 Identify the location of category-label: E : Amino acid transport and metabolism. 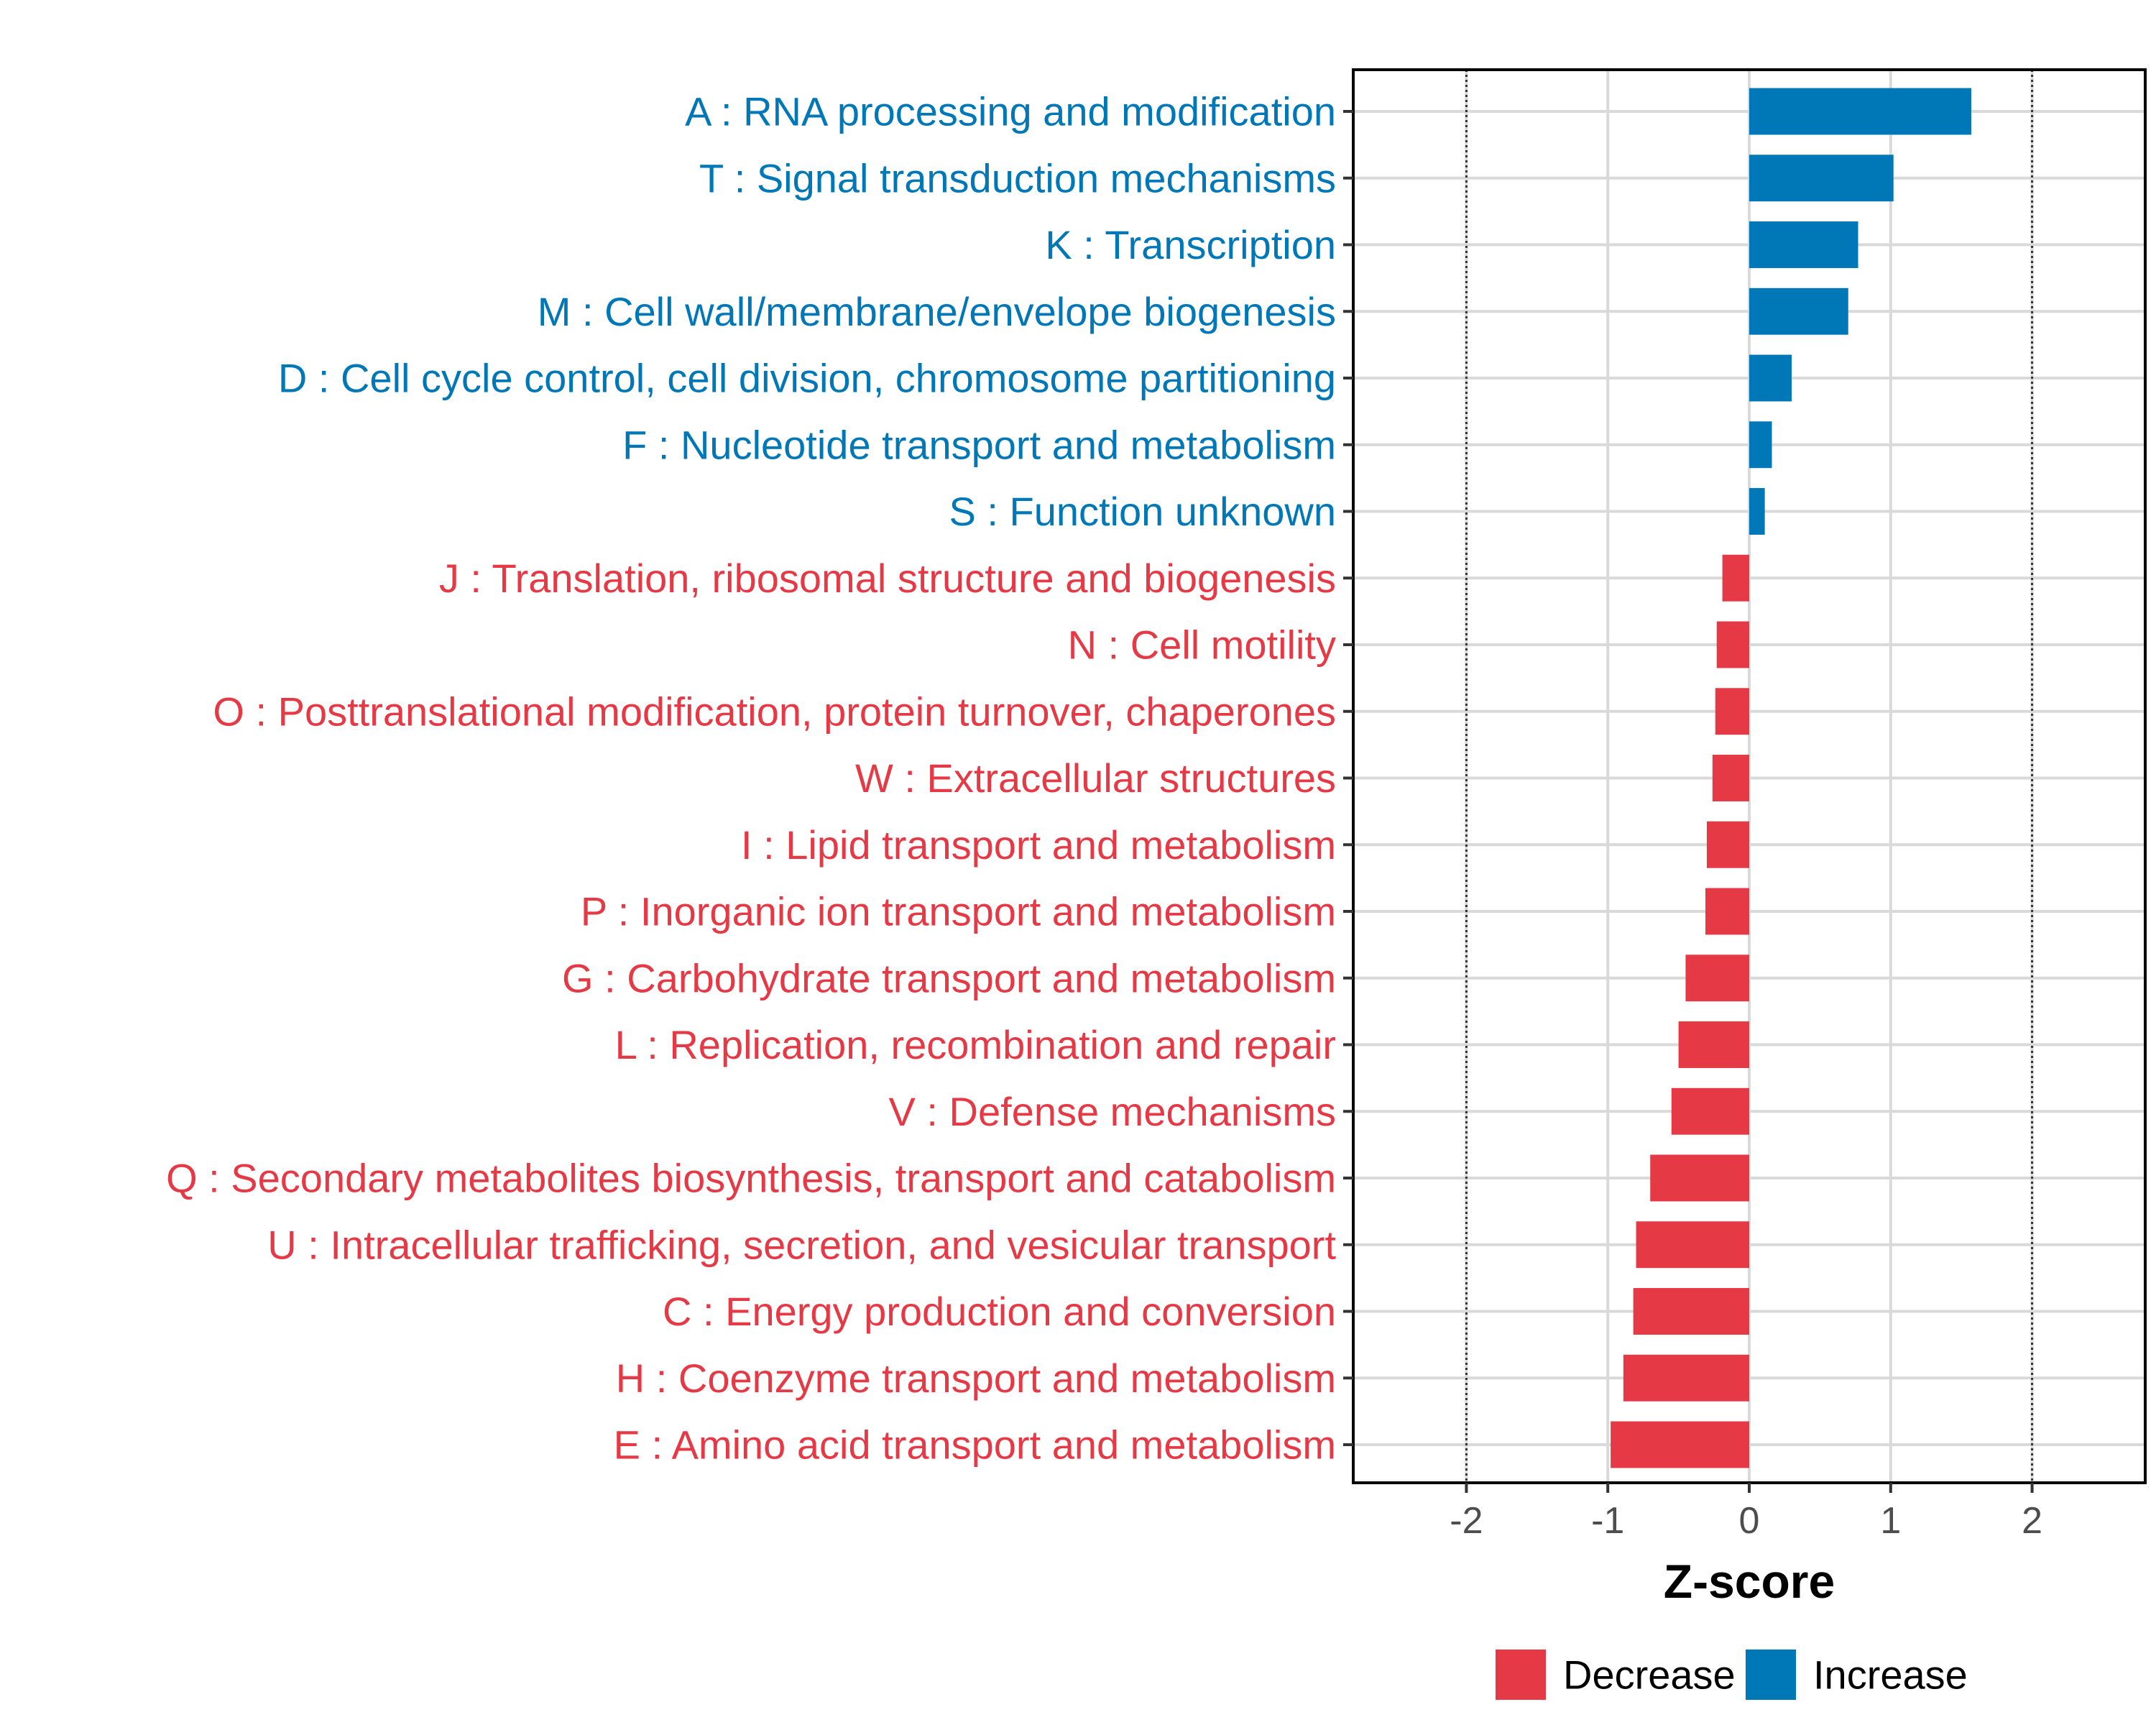
(975, 1445).